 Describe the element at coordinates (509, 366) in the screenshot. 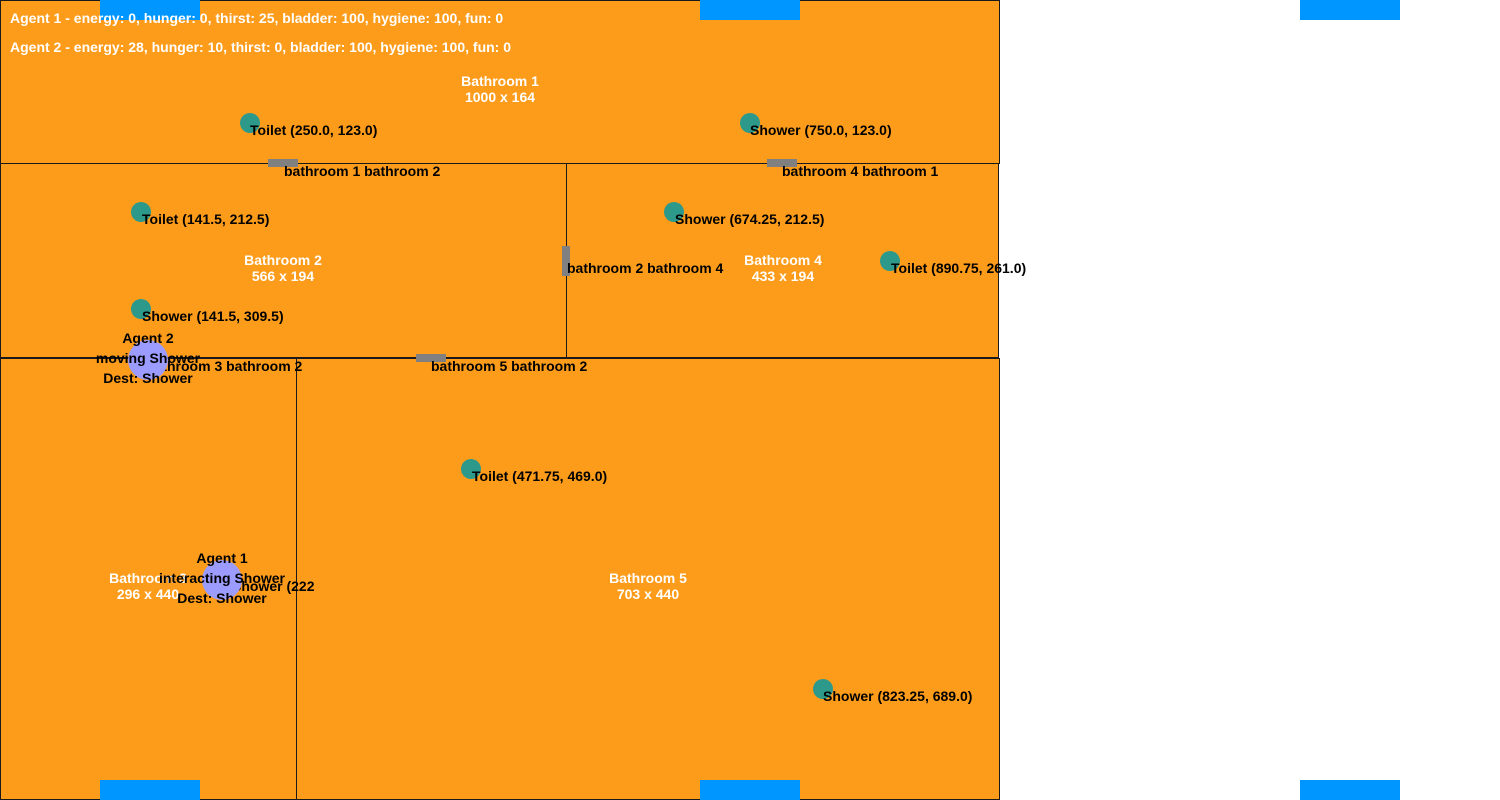

I see `door-label: bathroom 5 bathroom 2` at that location.